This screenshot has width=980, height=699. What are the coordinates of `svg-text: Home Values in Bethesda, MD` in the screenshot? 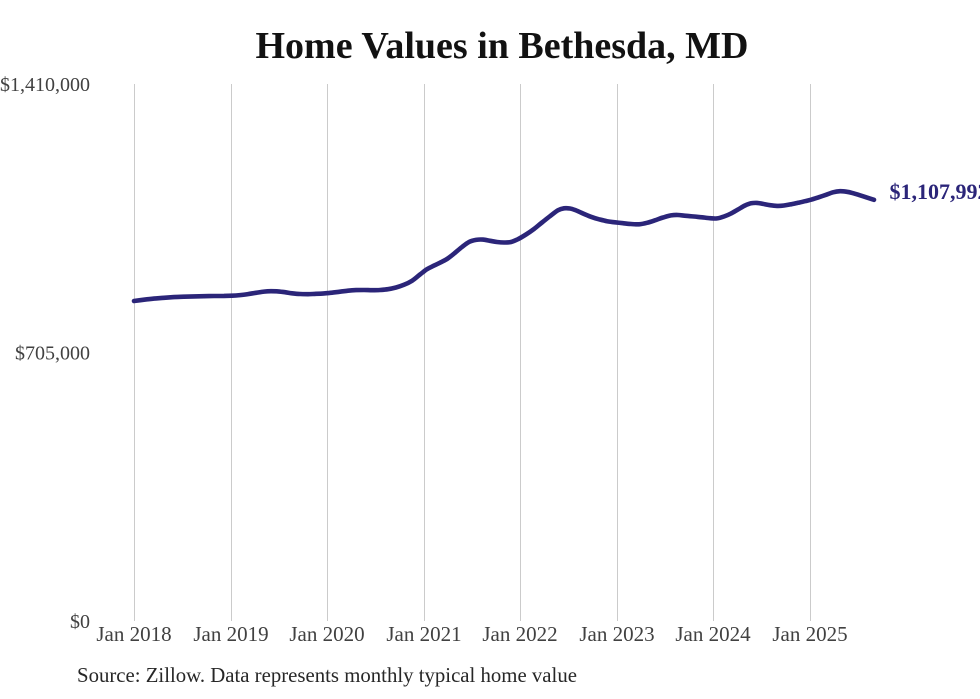 It's located at (502, 46).